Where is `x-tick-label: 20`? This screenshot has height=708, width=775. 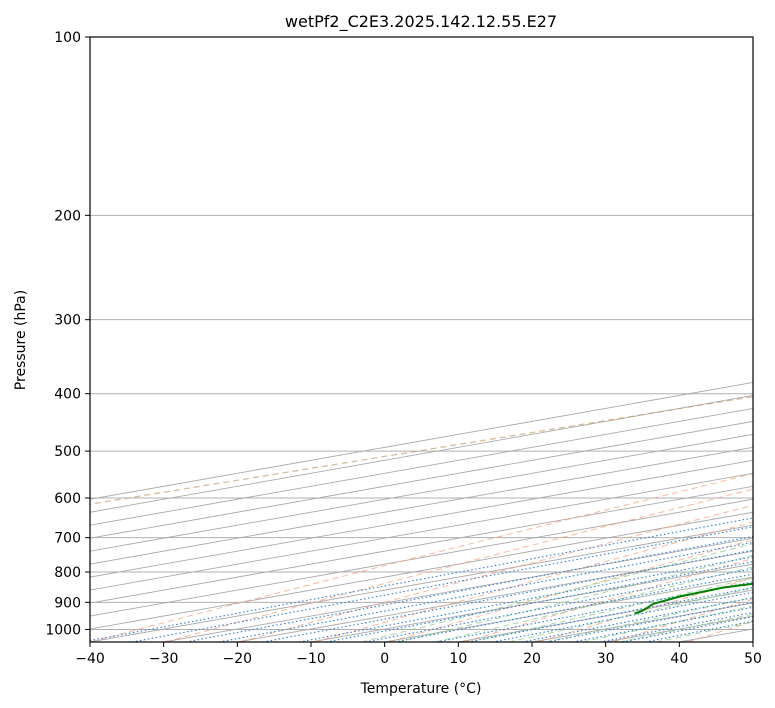
x-tick-label: 20 is located at coordinates (532, 659).